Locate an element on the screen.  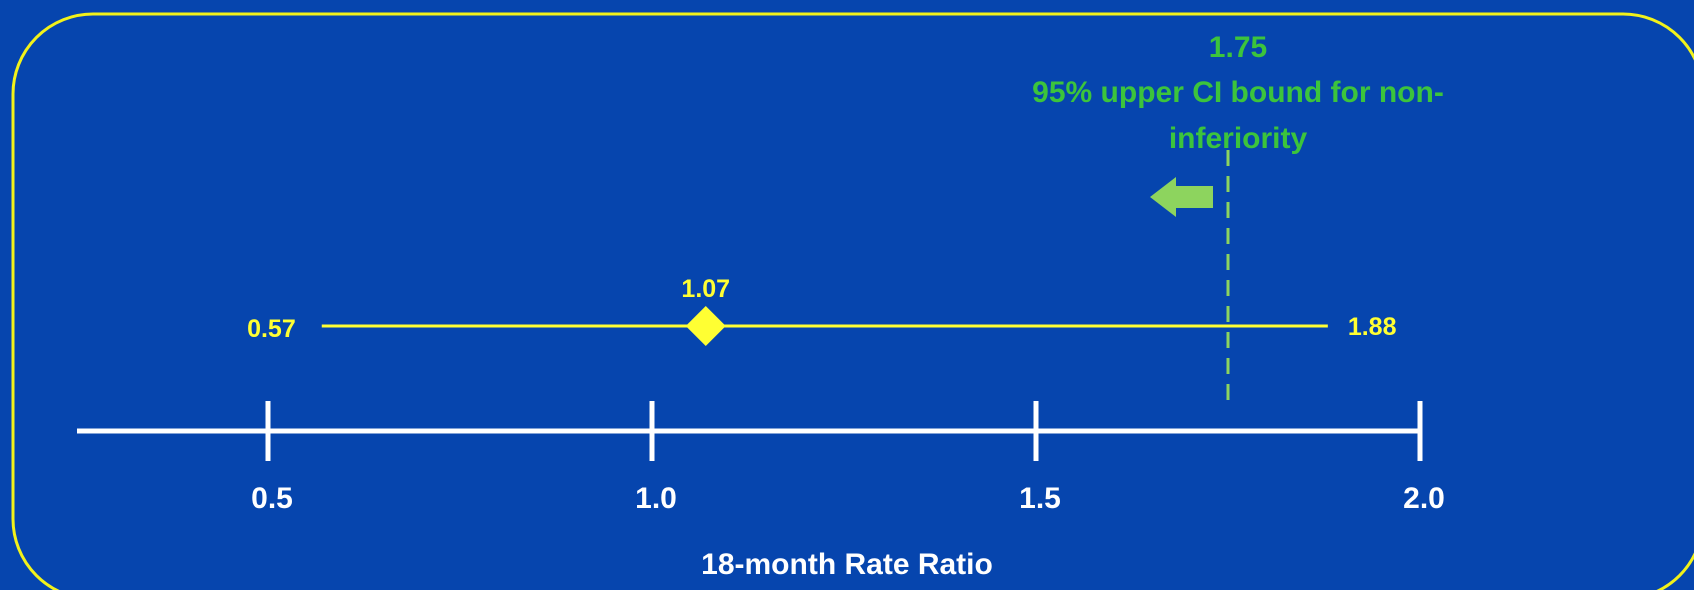
left-arrow-icon is located at coordinates (1181, 197).